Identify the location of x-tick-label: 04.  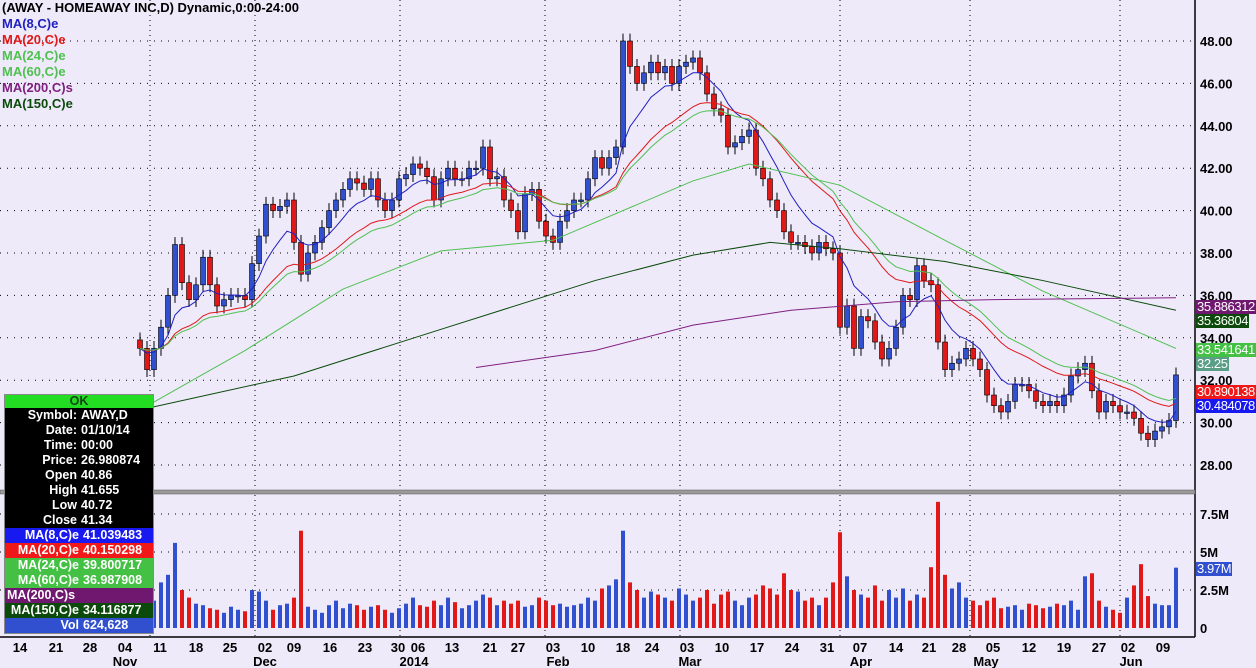
(125, 647).